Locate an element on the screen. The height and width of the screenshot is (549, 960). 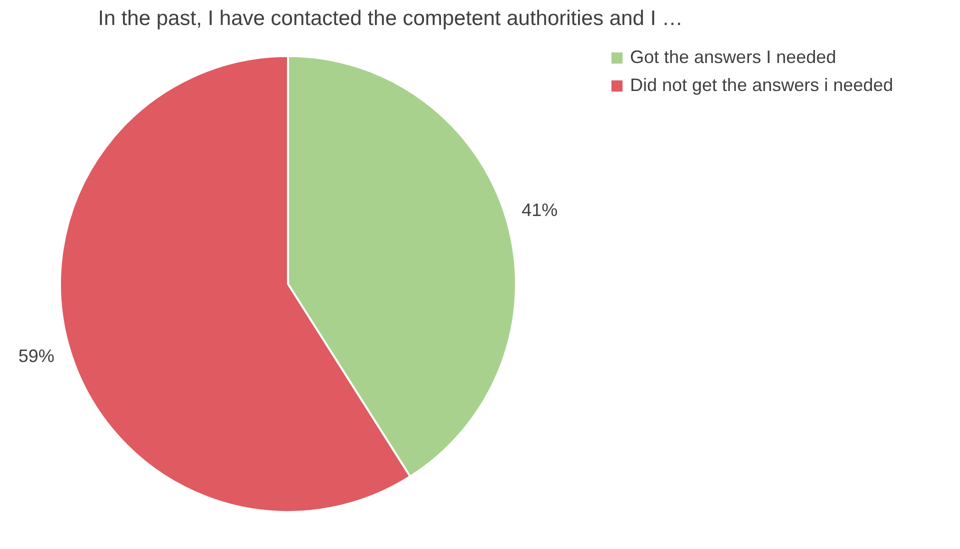
legend-label: Did not get the answers i needed is located at coordinates (762, 85).